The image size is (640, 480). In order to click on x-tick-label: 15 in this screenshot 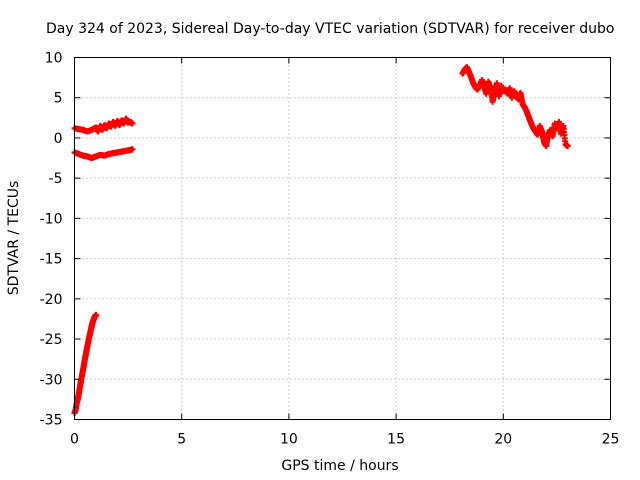, I will do `click(396, 440)`.